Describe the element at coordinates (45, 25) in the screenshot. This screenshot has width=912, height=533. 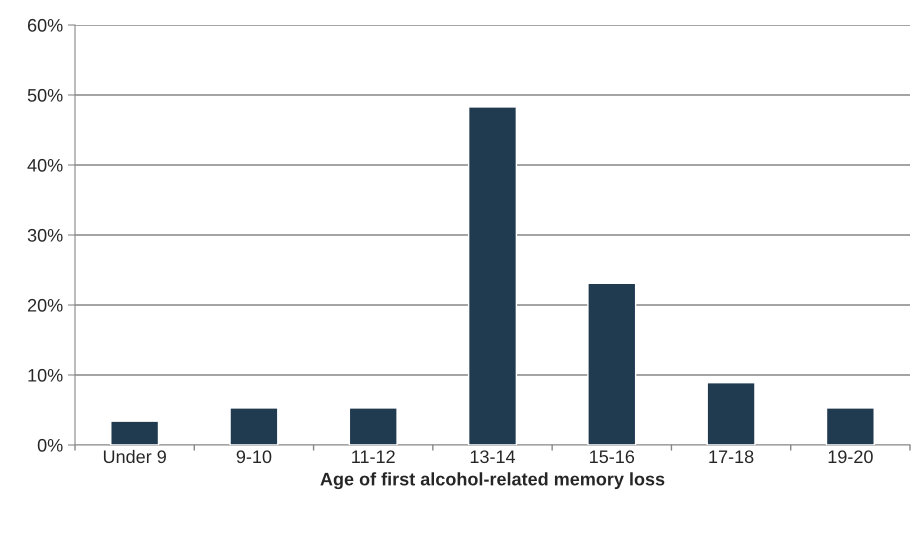
I see `y-tick-label: 60%` at that location.